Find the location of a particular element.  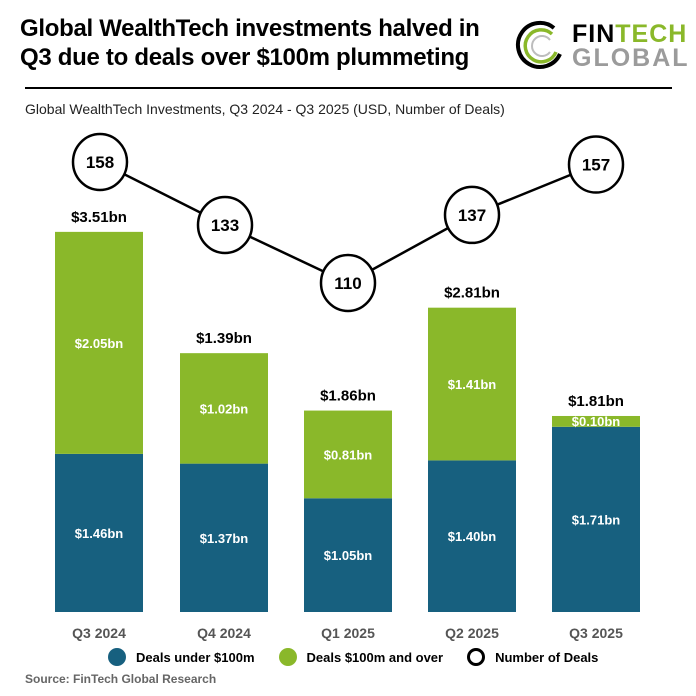

segment-label: $1.37bn is located at coordinates (224, 538).